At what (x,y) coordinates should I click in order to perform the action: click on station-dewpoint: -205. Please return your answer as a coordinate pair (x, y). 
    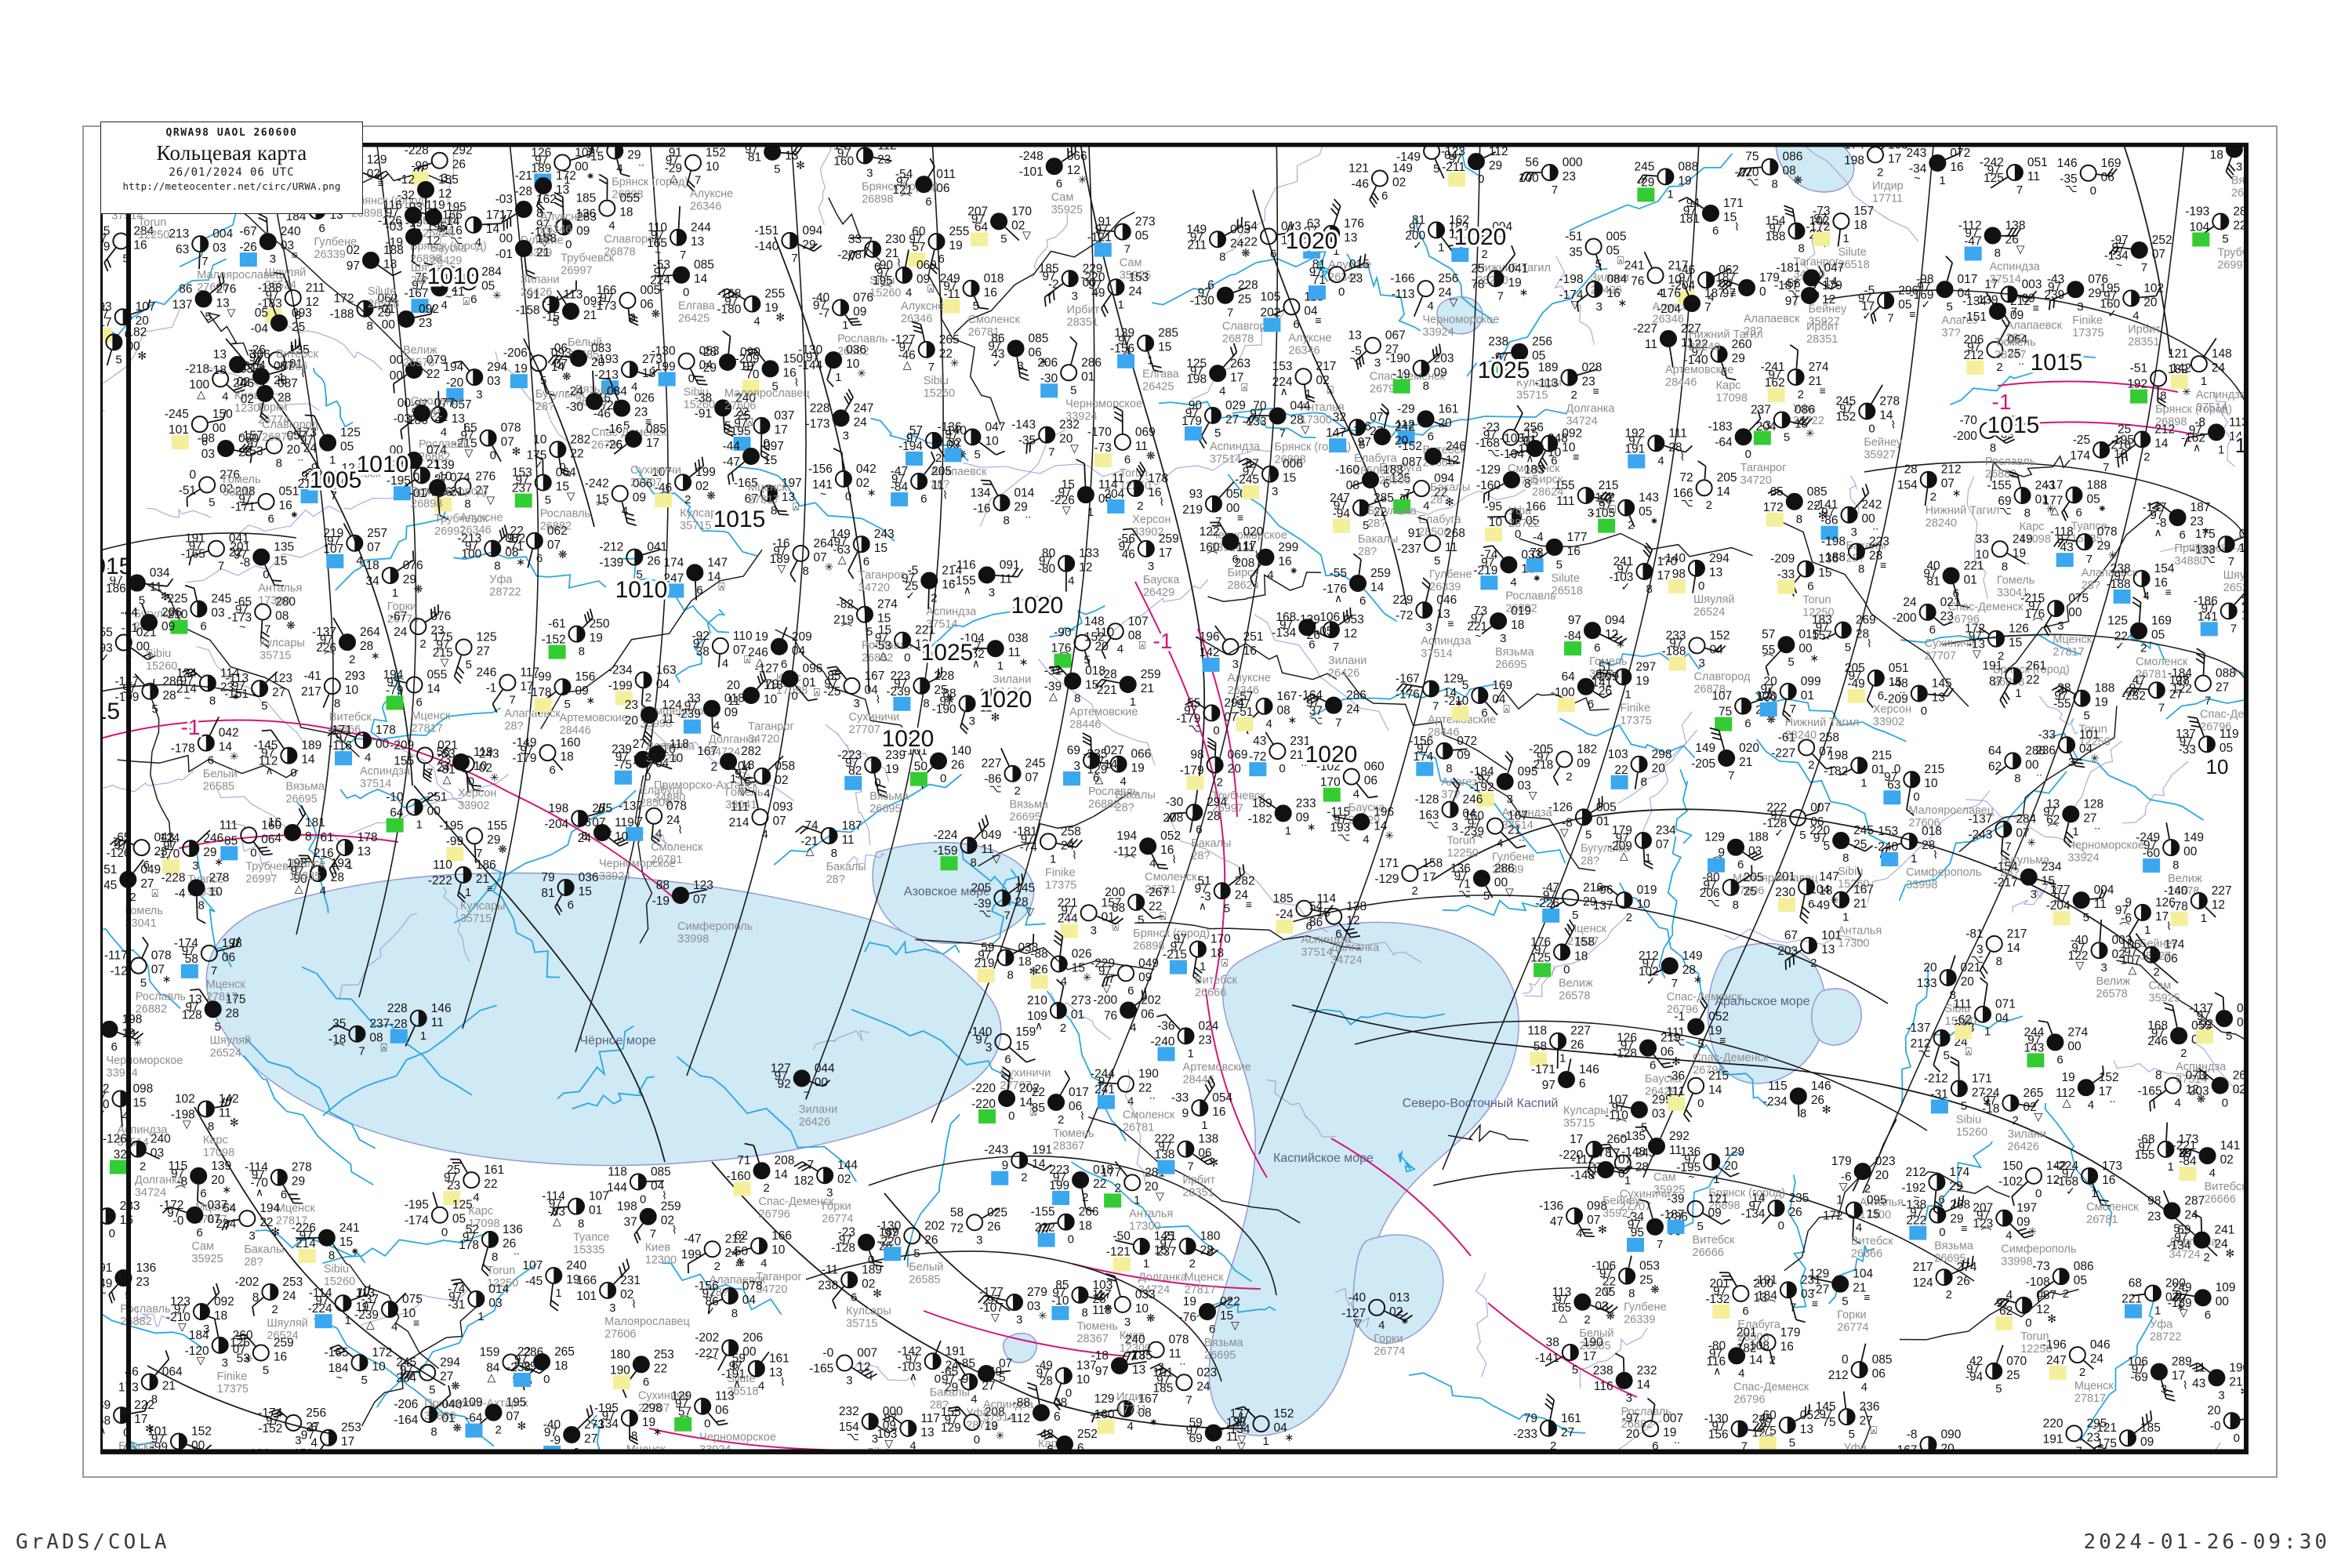
    Looking at the image, I should click on (1703, 764).